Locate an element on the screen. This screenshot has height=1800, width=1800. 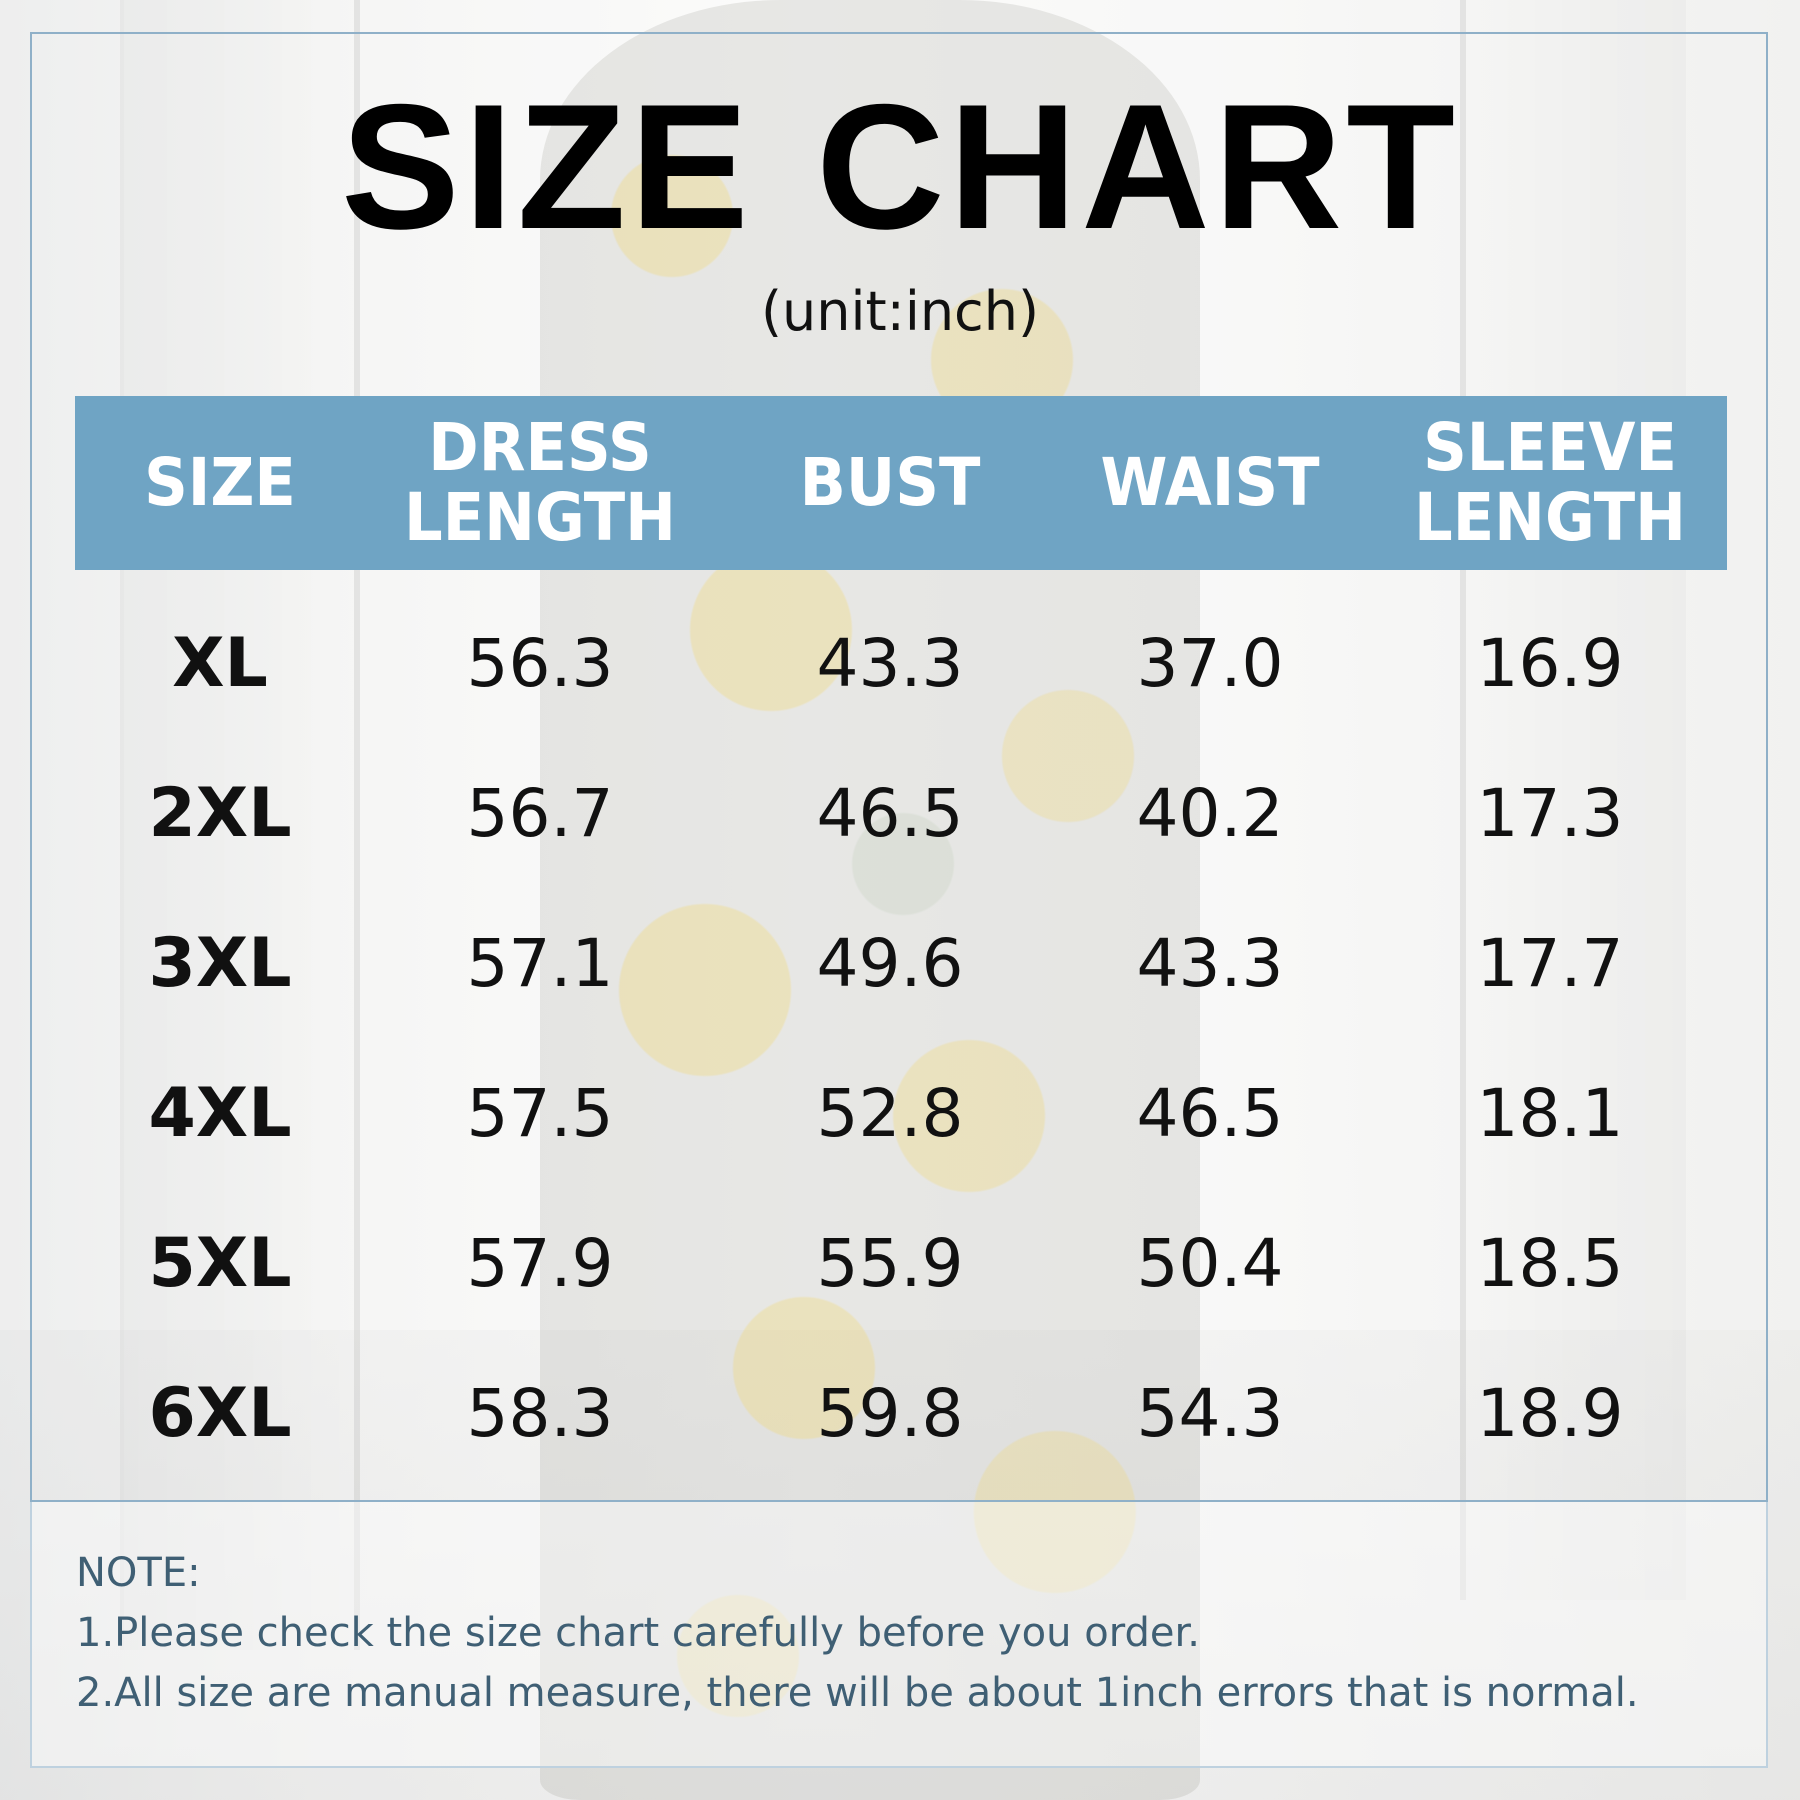
cell-sleeve-length: 18.5 is located at coordinates (1550, 1263).